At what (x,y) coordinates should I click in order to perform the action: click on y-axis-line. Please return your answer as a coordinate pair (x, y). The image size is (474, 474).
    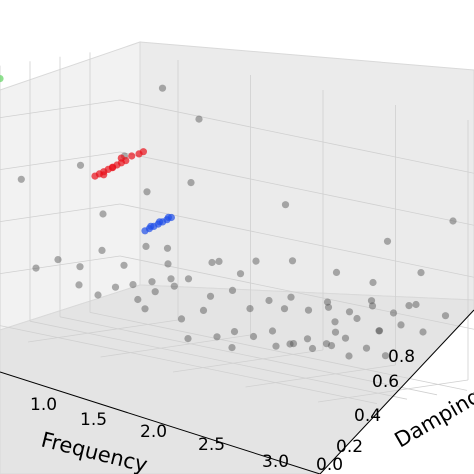
    Looking at the image, I should click on (396, 391).